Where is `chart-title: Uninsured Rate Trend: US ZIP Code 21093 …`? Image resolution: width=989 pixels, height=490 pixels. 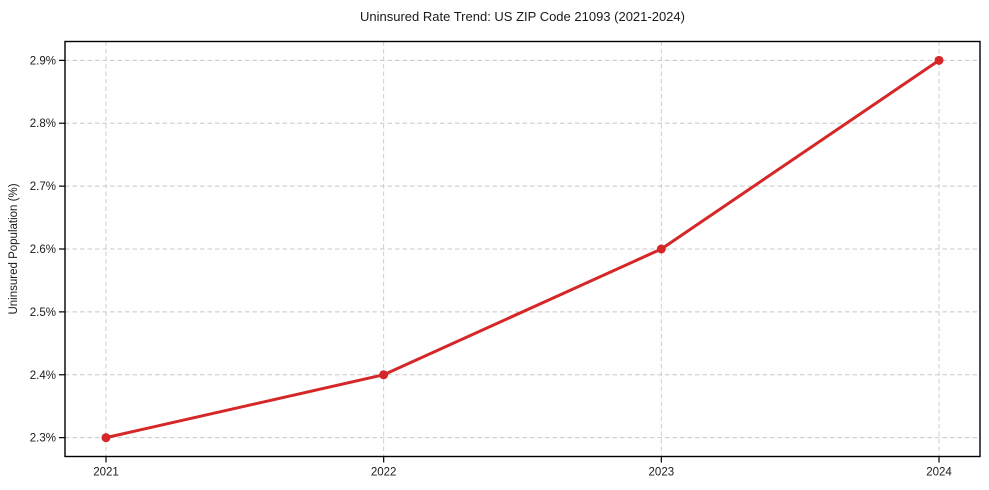
chart-title: Uninsured Rate Trend: US ZIP Code 21093 … is located at coordinates (522, 16).